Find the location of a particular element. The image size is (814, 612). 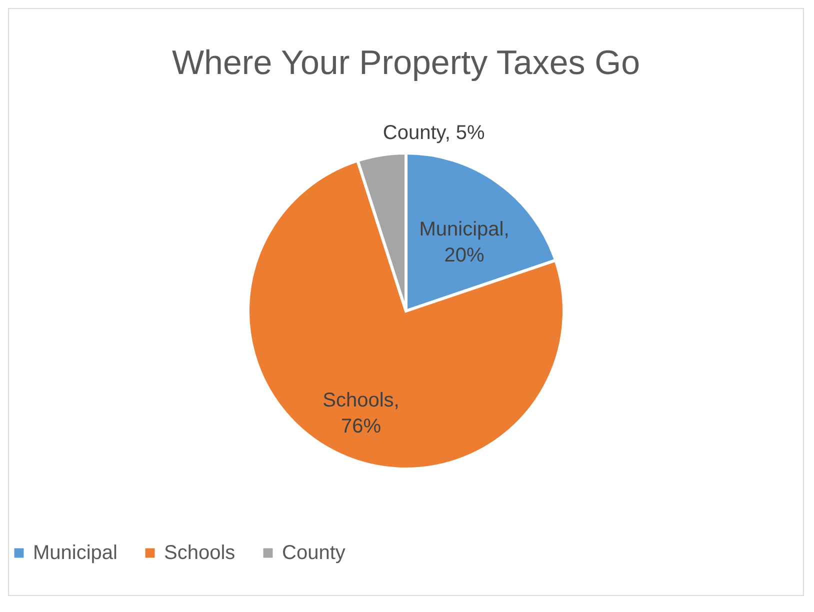

data-label: County, 5% is located at coordinates (434, 133).